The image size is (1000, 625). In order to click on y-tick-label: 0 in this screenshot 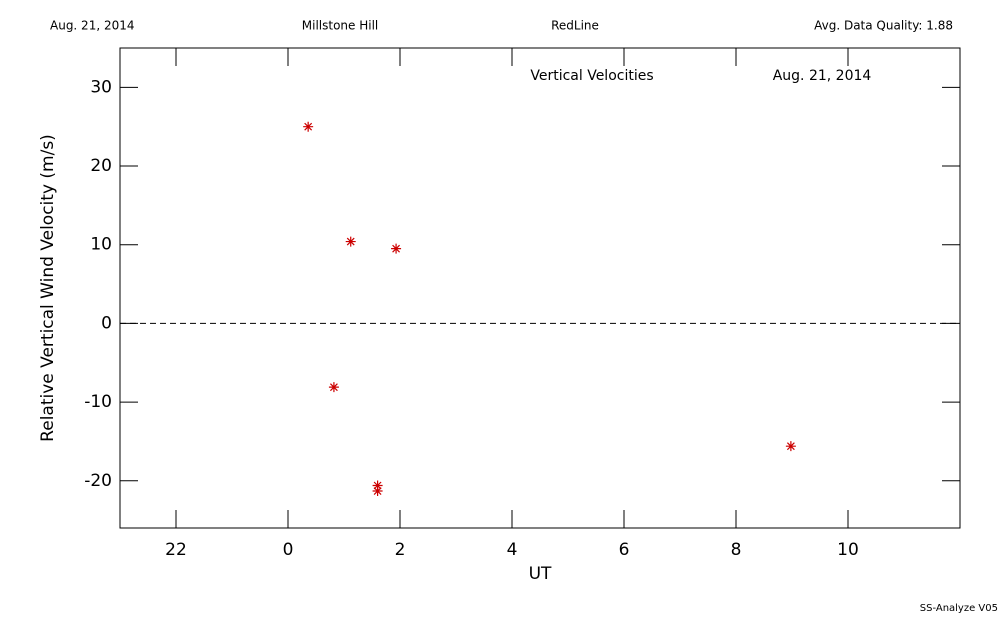, I will do `click(106, 323)`.